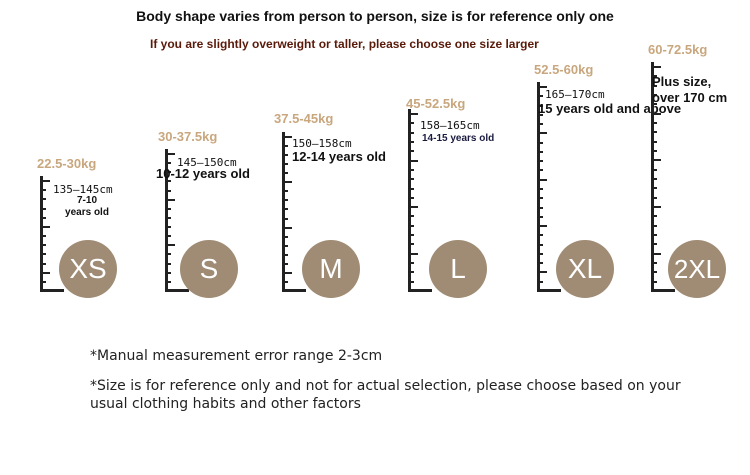 The image size is (750, 475). Describe the element at coordinates (83, 189) in the screenshot. I see `height-label: 135—145cm` at that location.